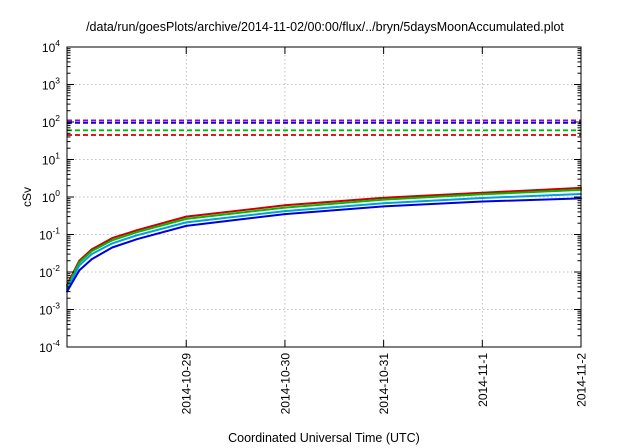 The width and height of the screenshot is (640, 448). I want to click on y-tick-label: 10², so click(51, 121).